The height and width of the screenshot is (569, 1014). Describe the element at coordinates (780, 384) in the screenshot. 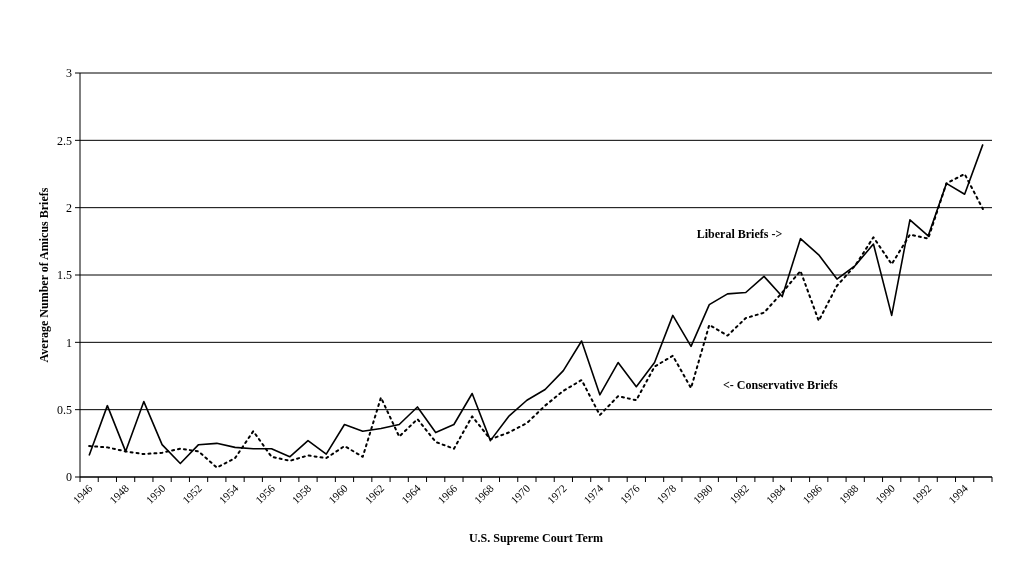

I see `annotation: <- Conservative Briefs` at that location.